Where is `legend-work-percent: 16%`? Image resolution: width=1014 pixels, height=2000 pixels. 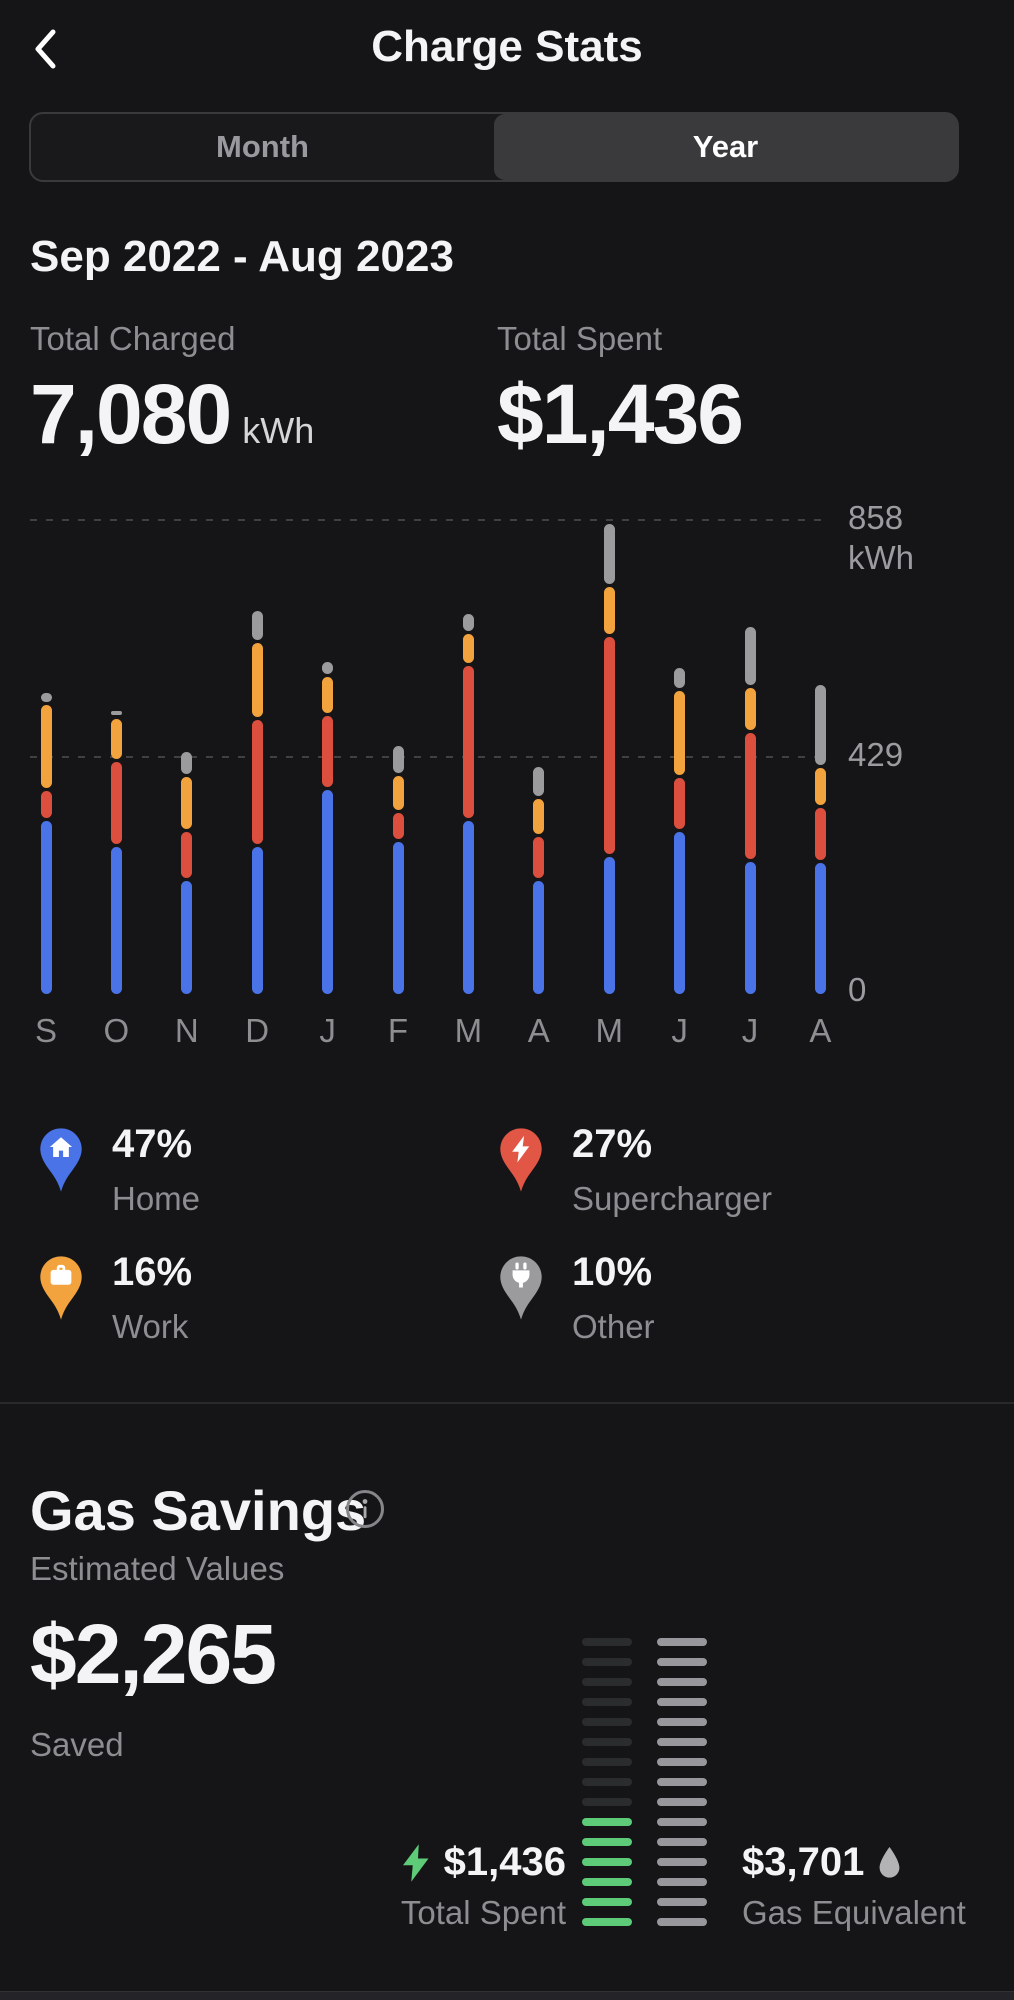 legend-work-percent: 16% is located at coordinates (152, 1272).